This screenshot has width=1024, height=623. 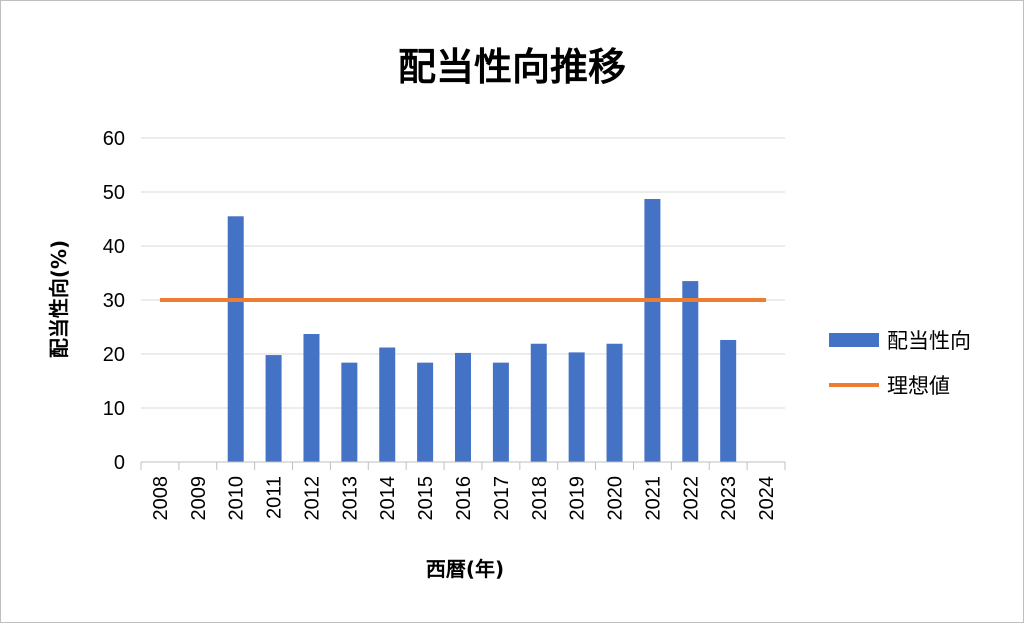 What do you see at coordinates (161, 498) in the screenshot?
I see `x-tick-label: 2008` at bounding box center [161, 498].